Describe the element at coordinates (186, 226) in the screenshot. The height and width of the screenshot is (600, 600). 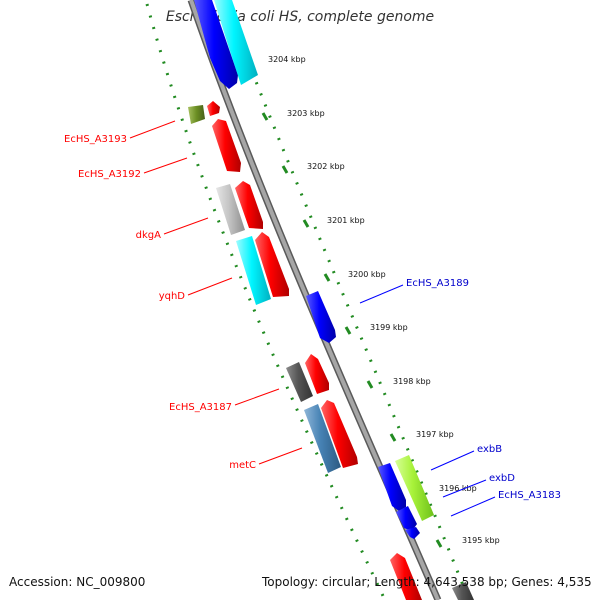
I see `leader-dkgA` at that location.